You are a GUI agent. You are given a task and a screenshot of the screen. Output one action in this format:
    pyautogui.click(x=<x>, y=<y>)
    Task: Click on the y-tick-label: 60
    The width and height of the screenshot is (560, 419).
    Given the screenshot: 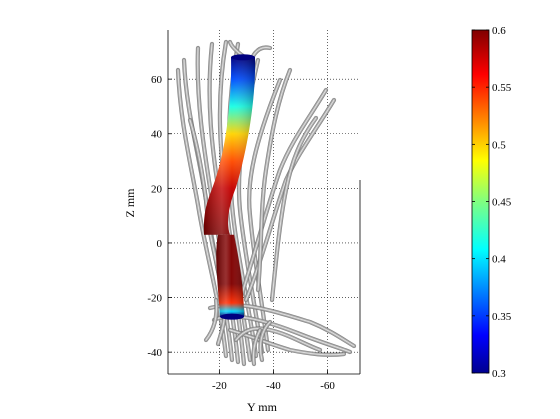 What is the action you would take?
    pyautogui.click(x=157, y=80)
    